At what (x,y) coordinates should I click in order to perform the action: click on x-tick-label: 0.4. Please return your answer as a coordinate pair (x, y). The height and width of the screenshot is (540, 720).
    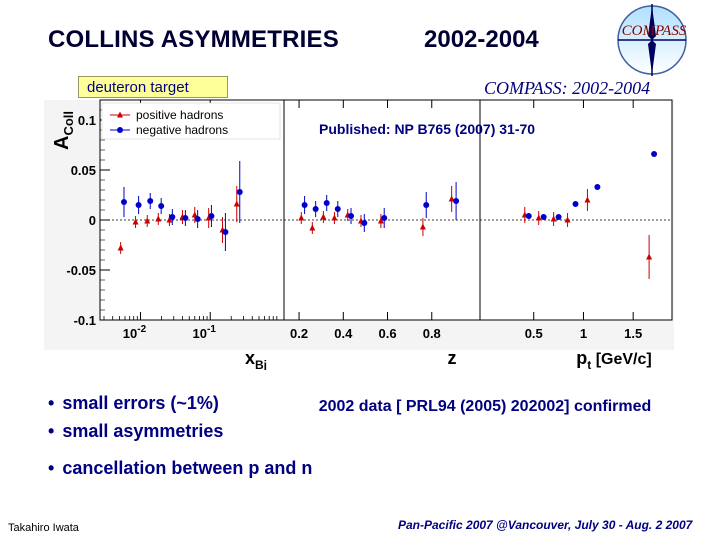
    Looking at the image, I should click on (343, 333).